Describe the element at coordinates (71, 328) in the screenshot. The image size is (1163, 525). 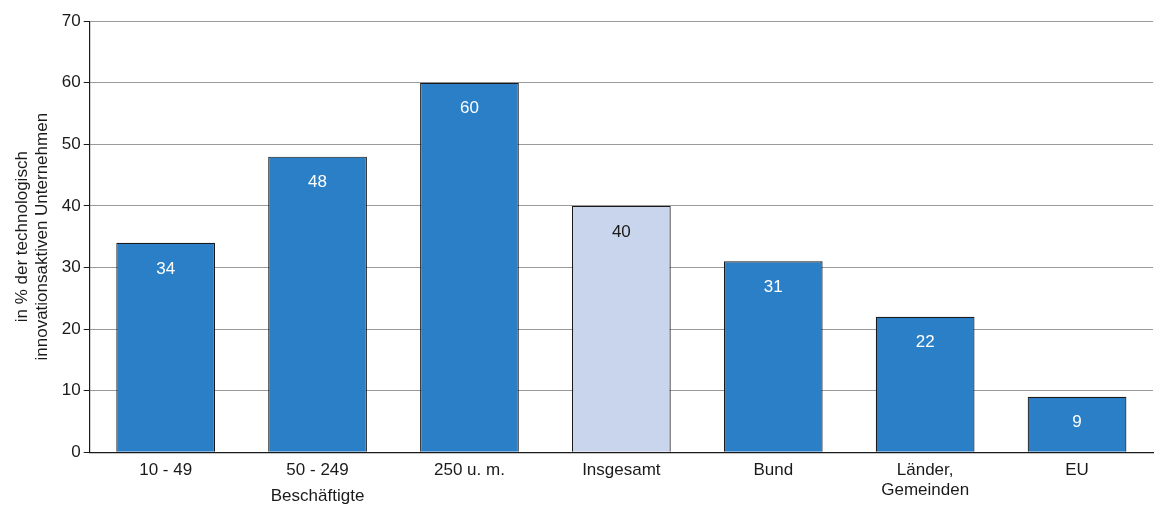
I see `y-tick-label: 20` at that location.